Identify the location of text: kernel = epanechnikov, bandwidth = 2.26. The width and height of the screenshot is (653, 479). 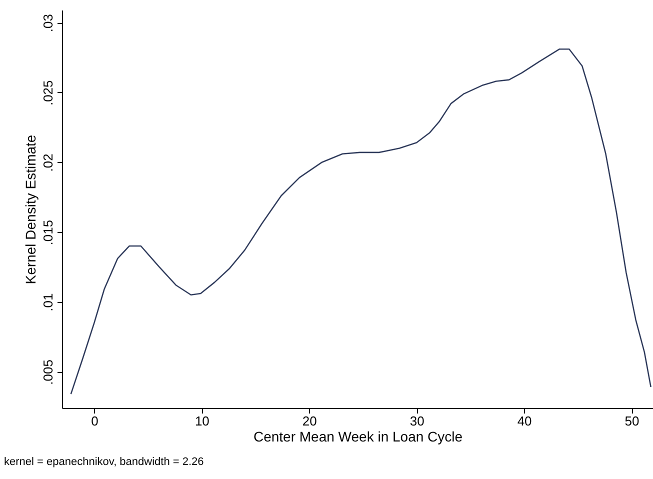
(104, 462).